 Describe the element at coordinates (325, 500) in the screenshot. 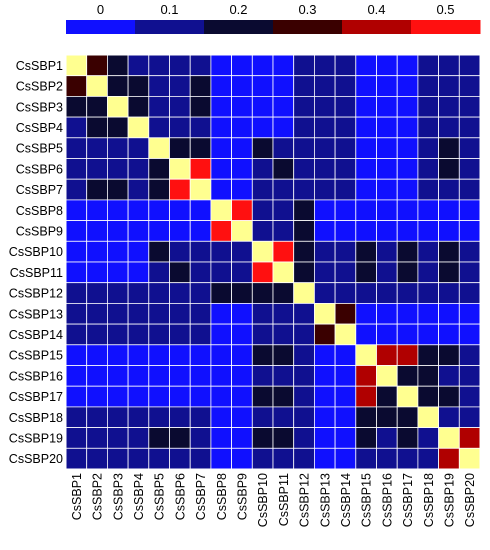

I see `column-label: CsSBP13` at that location.